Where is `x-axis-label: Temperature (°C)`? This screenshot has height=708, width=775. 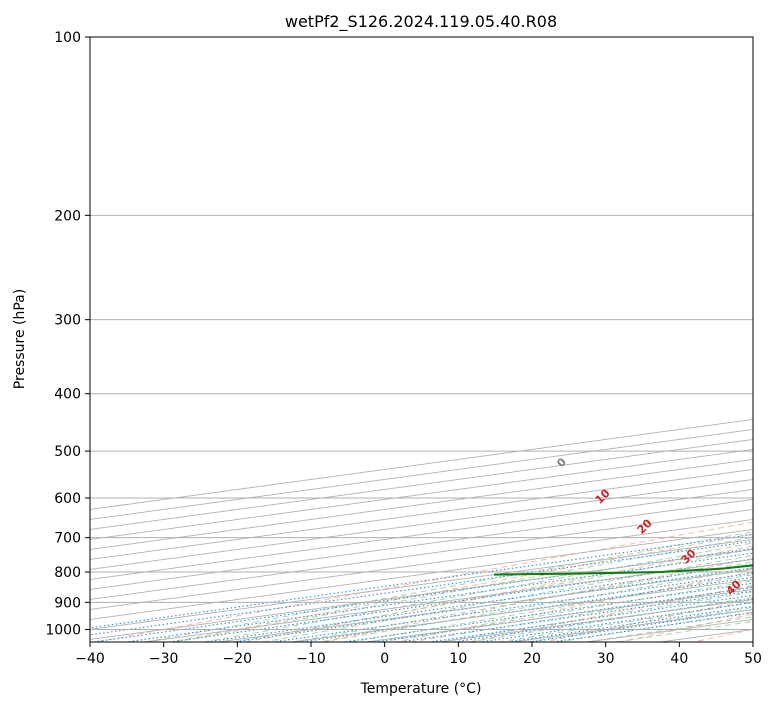
x-axis-label: Temperature (°C) is located at coordinates (421, 689).